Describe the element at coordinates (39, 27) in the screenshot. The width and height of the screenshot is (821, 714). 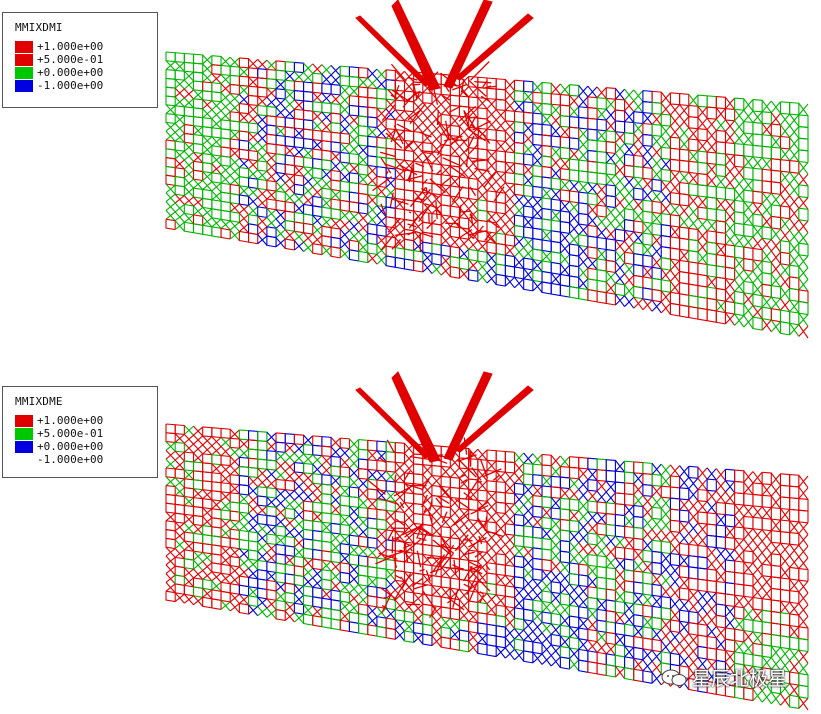
I see `legend-title: MMIXDMI` at that location.